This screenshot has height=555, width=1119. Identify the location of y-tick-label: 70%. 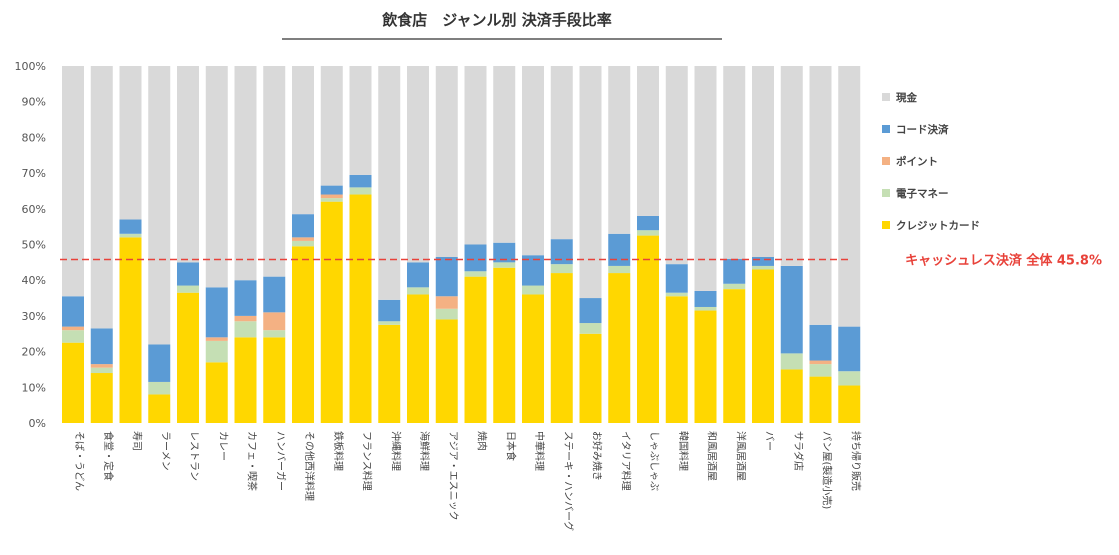
(34, 173).